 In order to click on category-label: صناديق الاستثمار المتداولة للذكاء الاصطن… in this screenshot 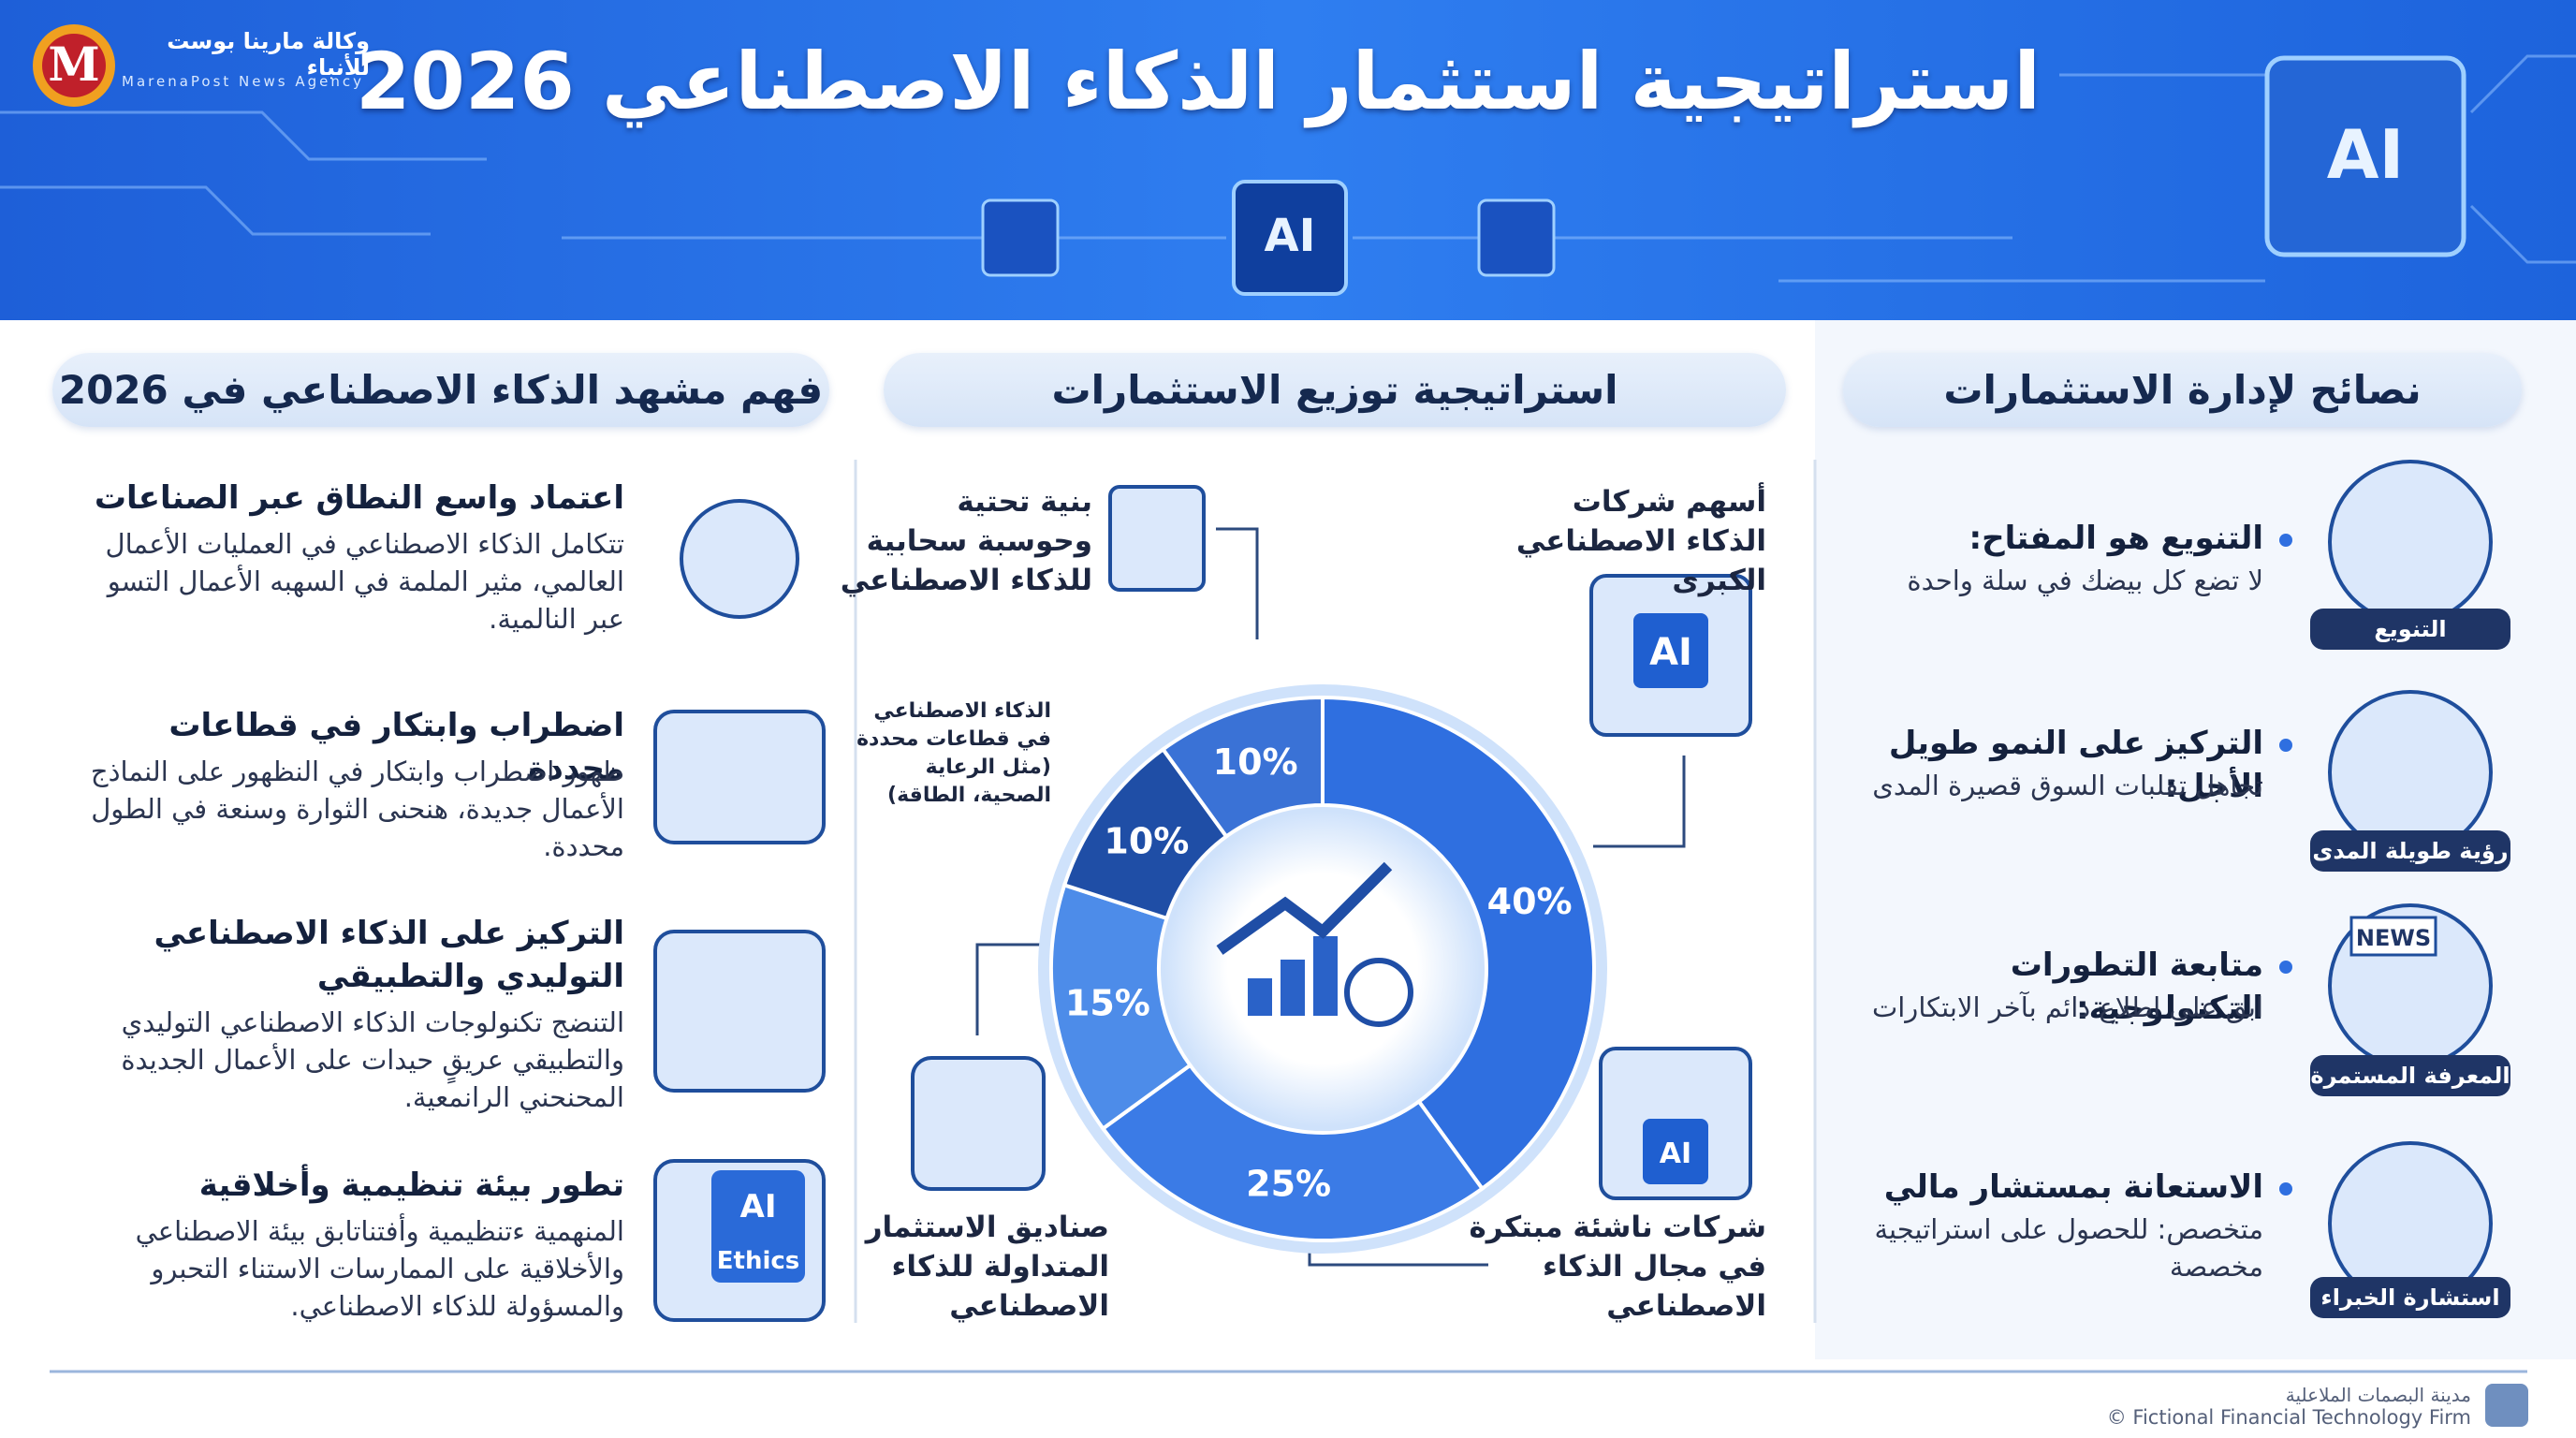, I will do `click(987, 1267)`.